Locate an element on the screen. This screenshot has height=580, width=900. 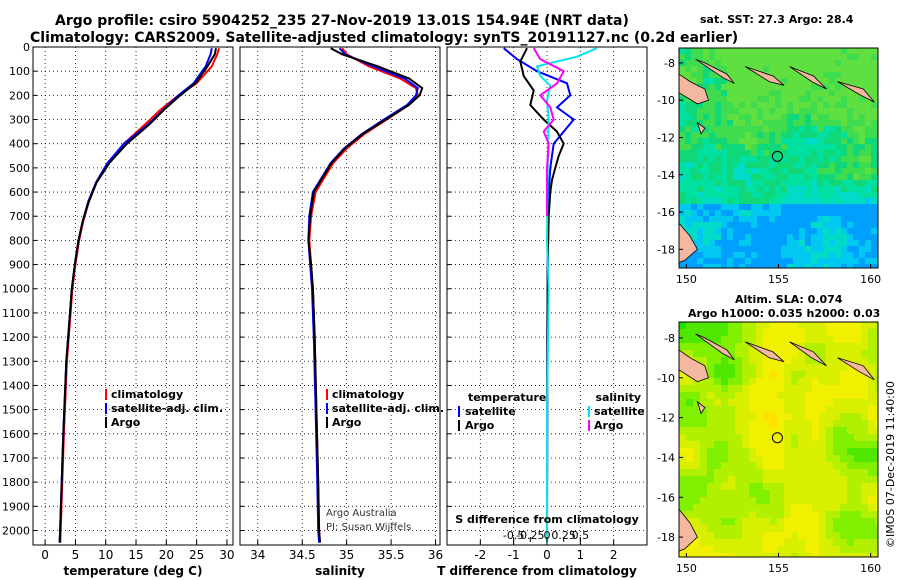
sla-lat-tick-label: -16 is located at coordinates (666, 497).